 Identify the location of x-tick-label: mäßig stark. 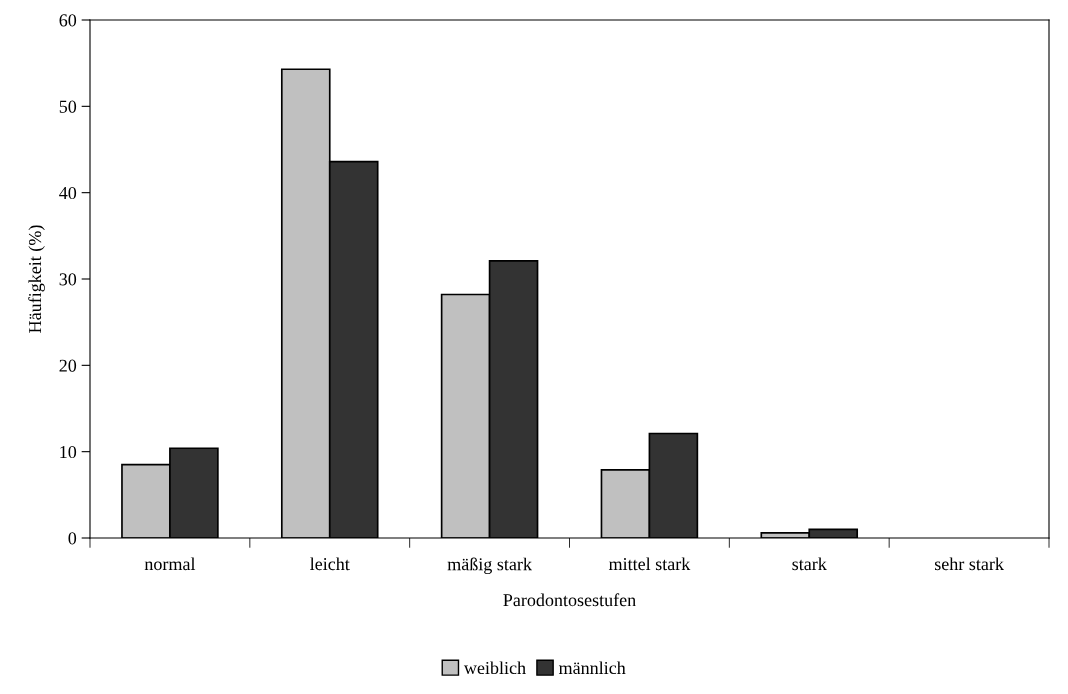
(489, 566).